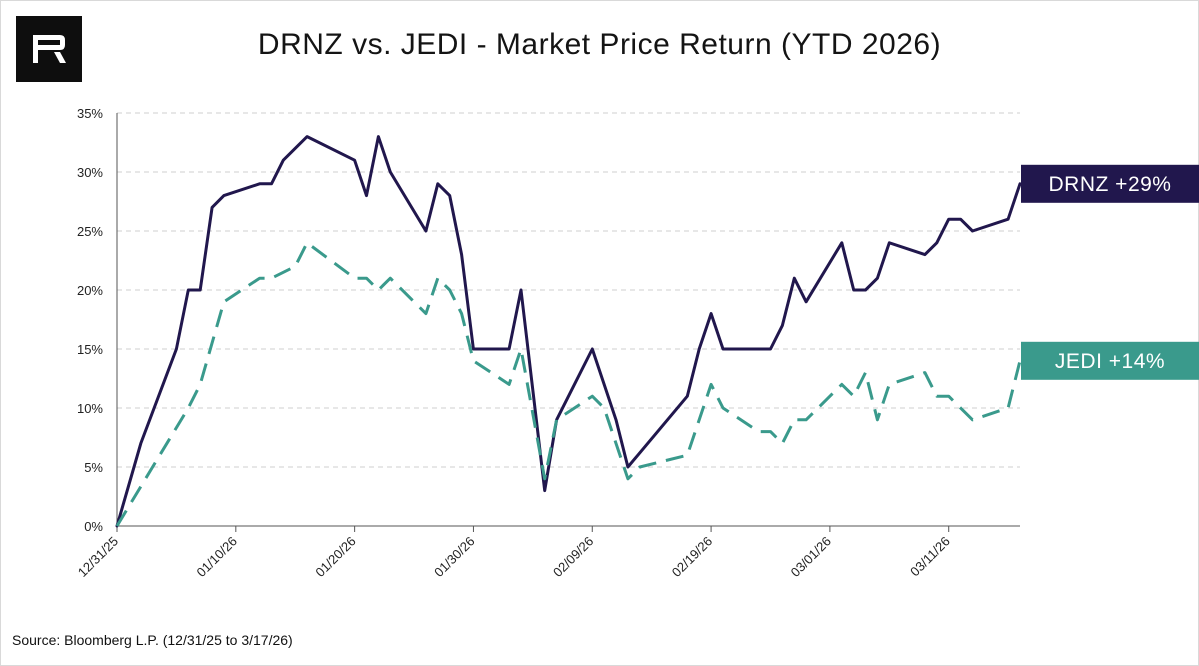 This screenshot has width=1199, height=666. Describe the element at coordinates (93, 526) in the screenshot. I see `y-tick-label: 0%` at that location.